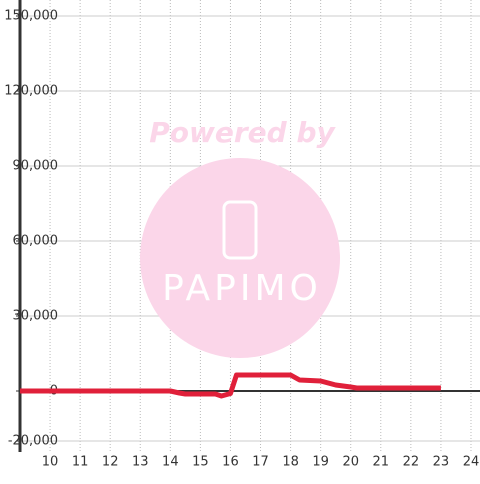  What do you see at coordinates (320, 462) in the screenshot?
I see `x-tick-label: 19` at bounding box center [320, 462].